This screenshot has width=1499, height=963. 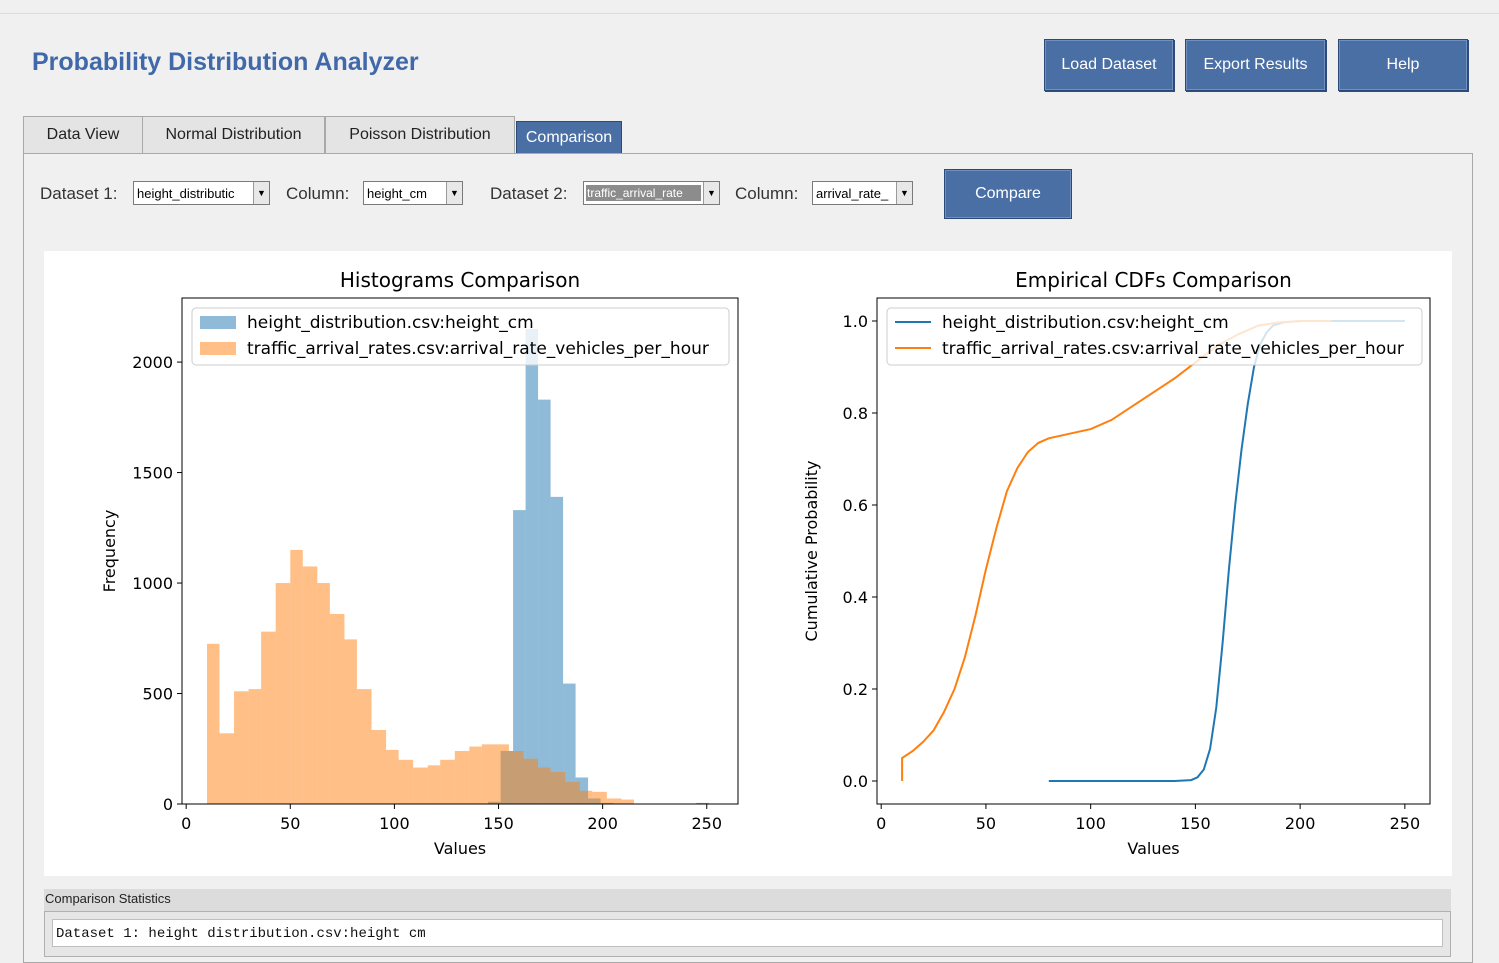 What do you see at coordinates (79, 193) in the screenshot?
I see `dataset1-label: Dataset 1:` at bounding box center [79, 193].